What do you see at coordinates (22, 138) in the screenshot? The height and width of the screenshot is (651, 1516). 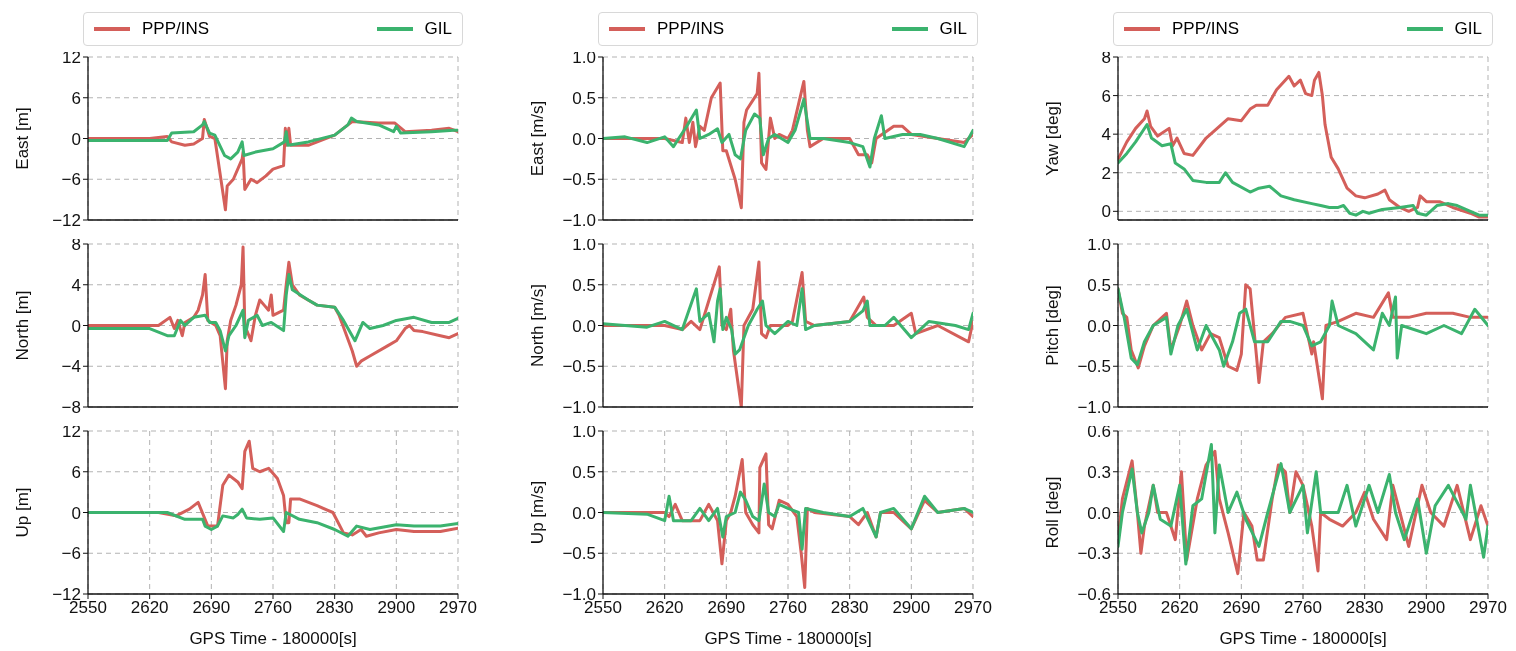 I see `y-axis-title: East [m]` at bounding box center [22, 138].